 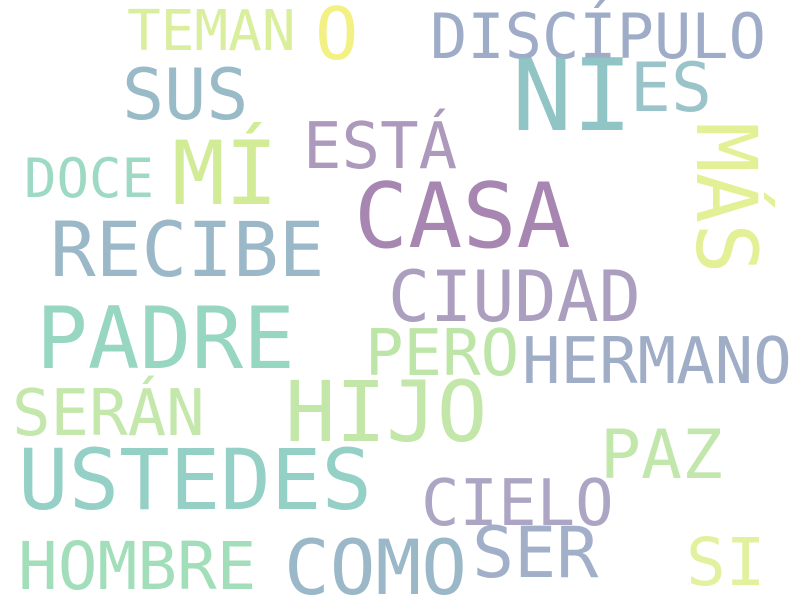 I want to click on word-teman: TEMAN, so click(x=211, y=32).